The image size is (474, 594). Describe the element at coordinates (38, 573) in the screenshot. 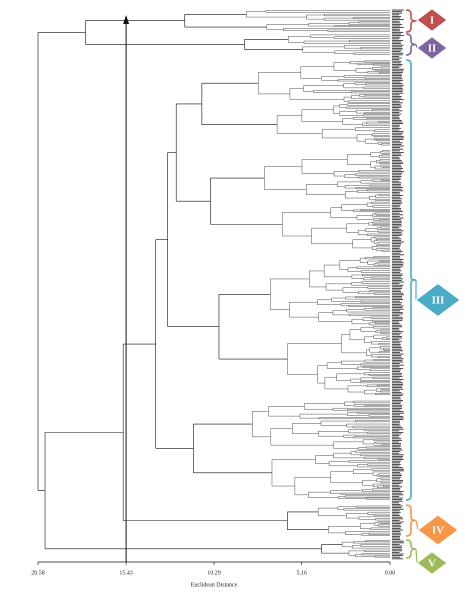

I see `x-tick-label: 20.58` at that location.